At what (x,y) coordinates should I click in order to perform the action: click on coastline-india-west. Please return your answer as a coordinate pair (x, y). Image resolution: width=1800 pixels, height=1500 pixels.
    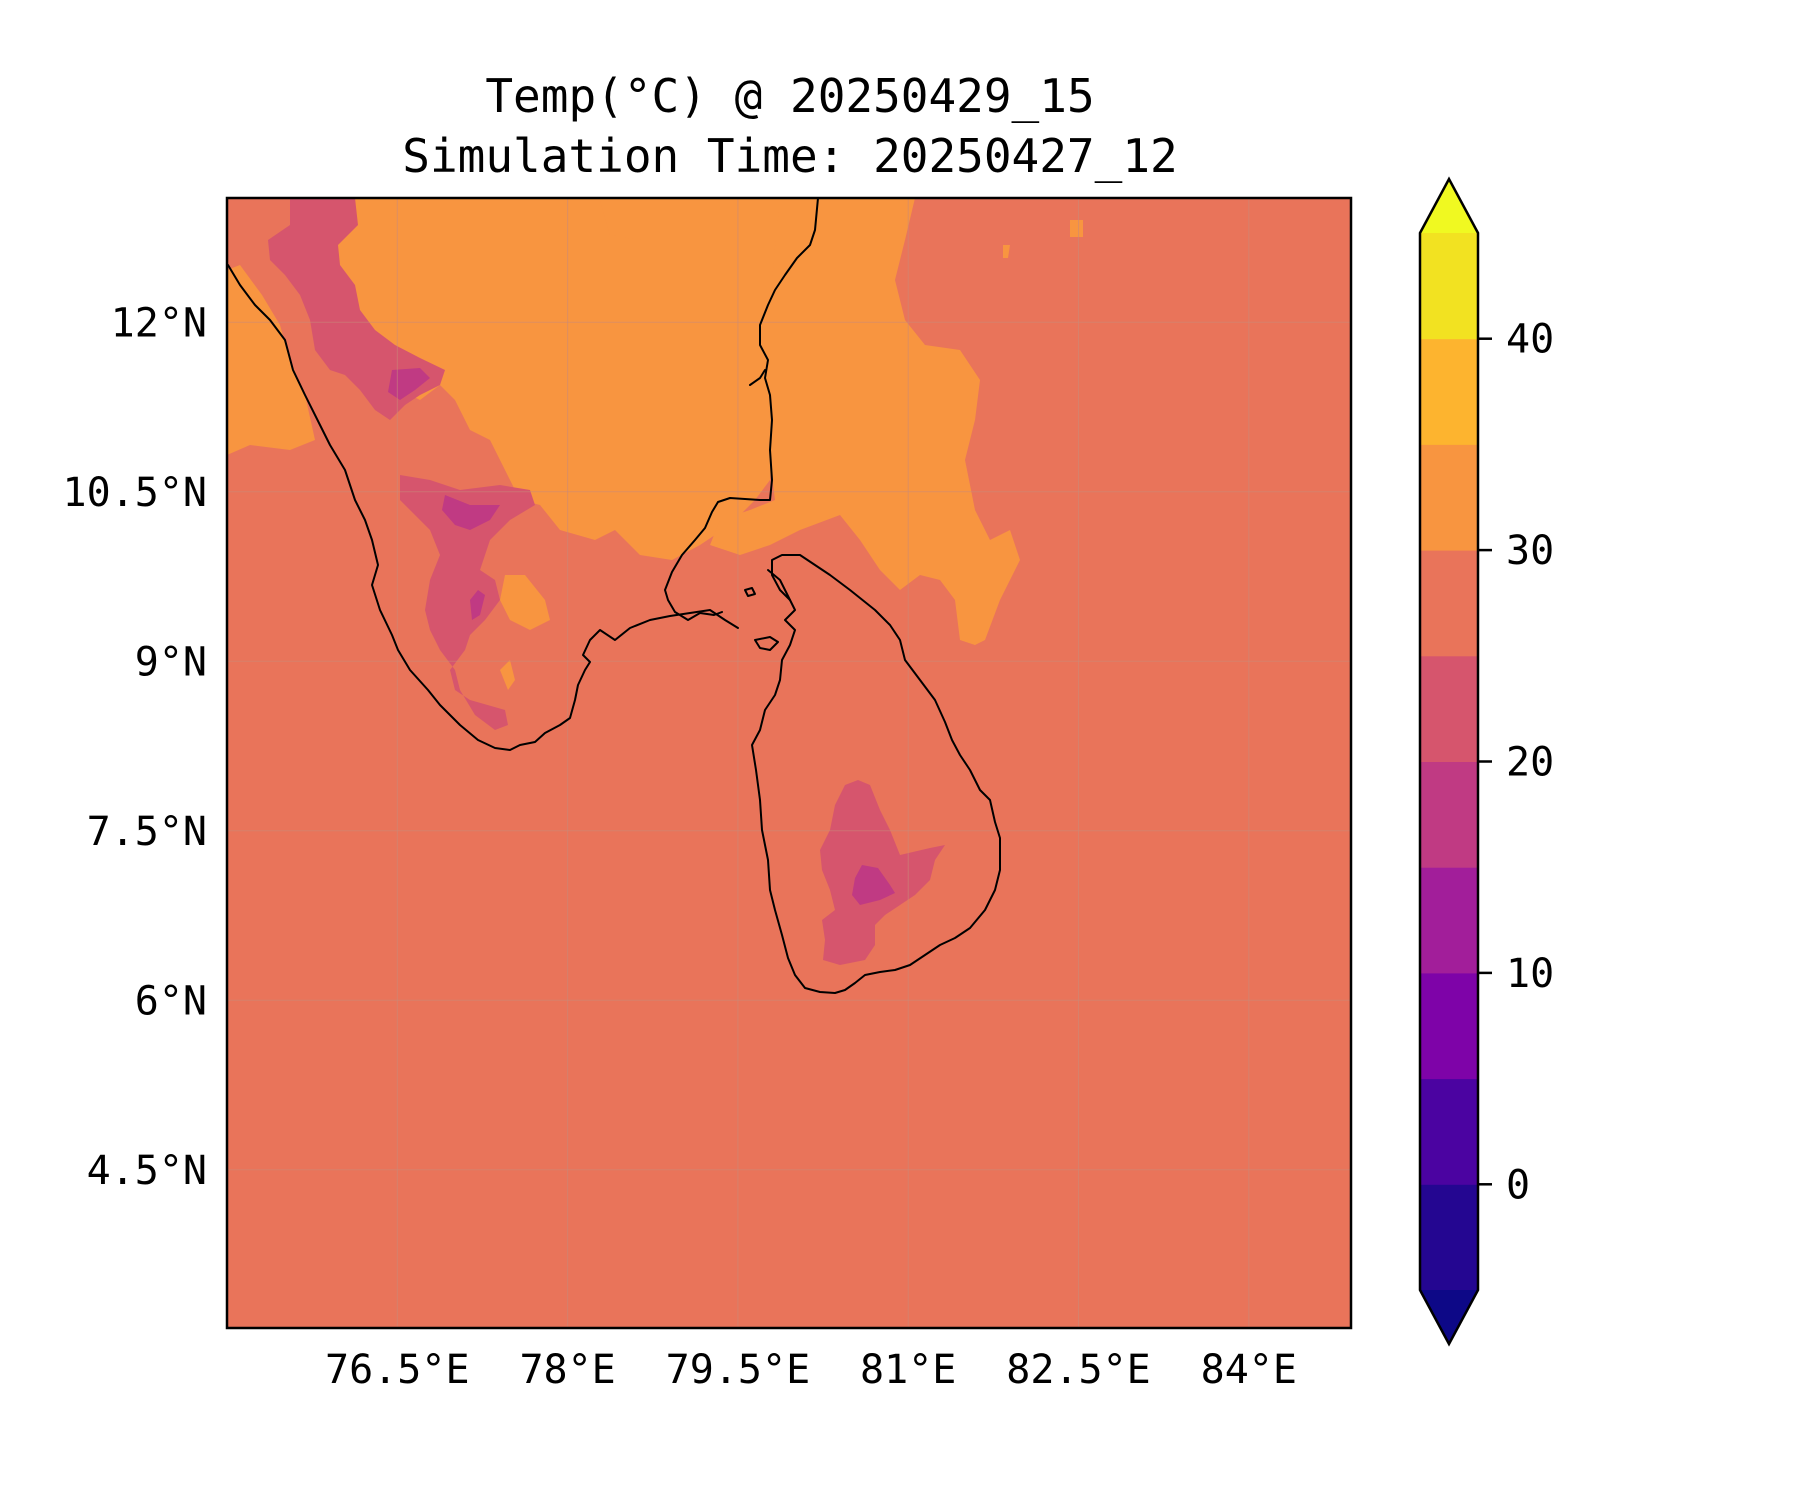
    Looking at the image, I should click on (483, 507).